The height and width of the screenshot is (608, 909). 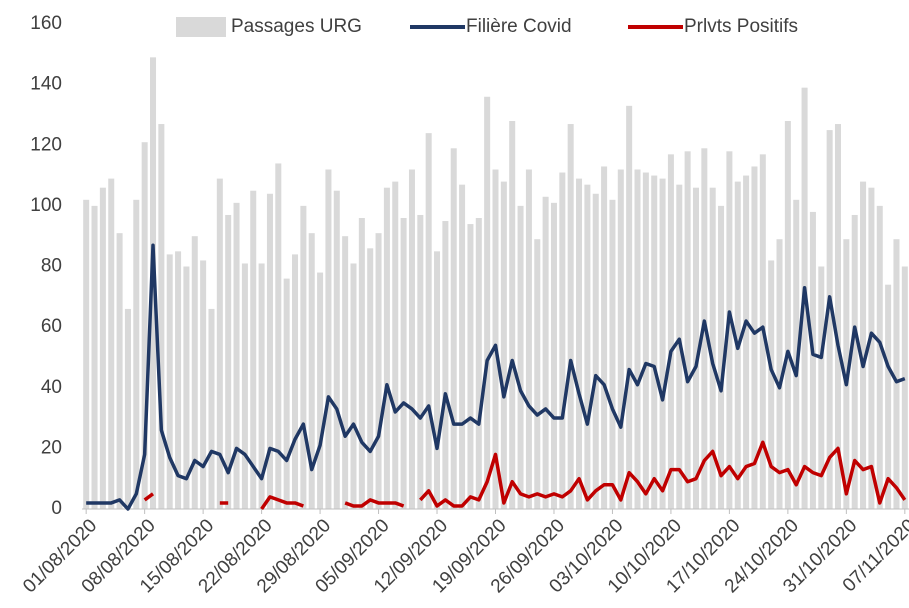 What do you see at coordinates (201, 27) in the screenshot?
I see `legend-swatch` at bounding box center [201, 27].